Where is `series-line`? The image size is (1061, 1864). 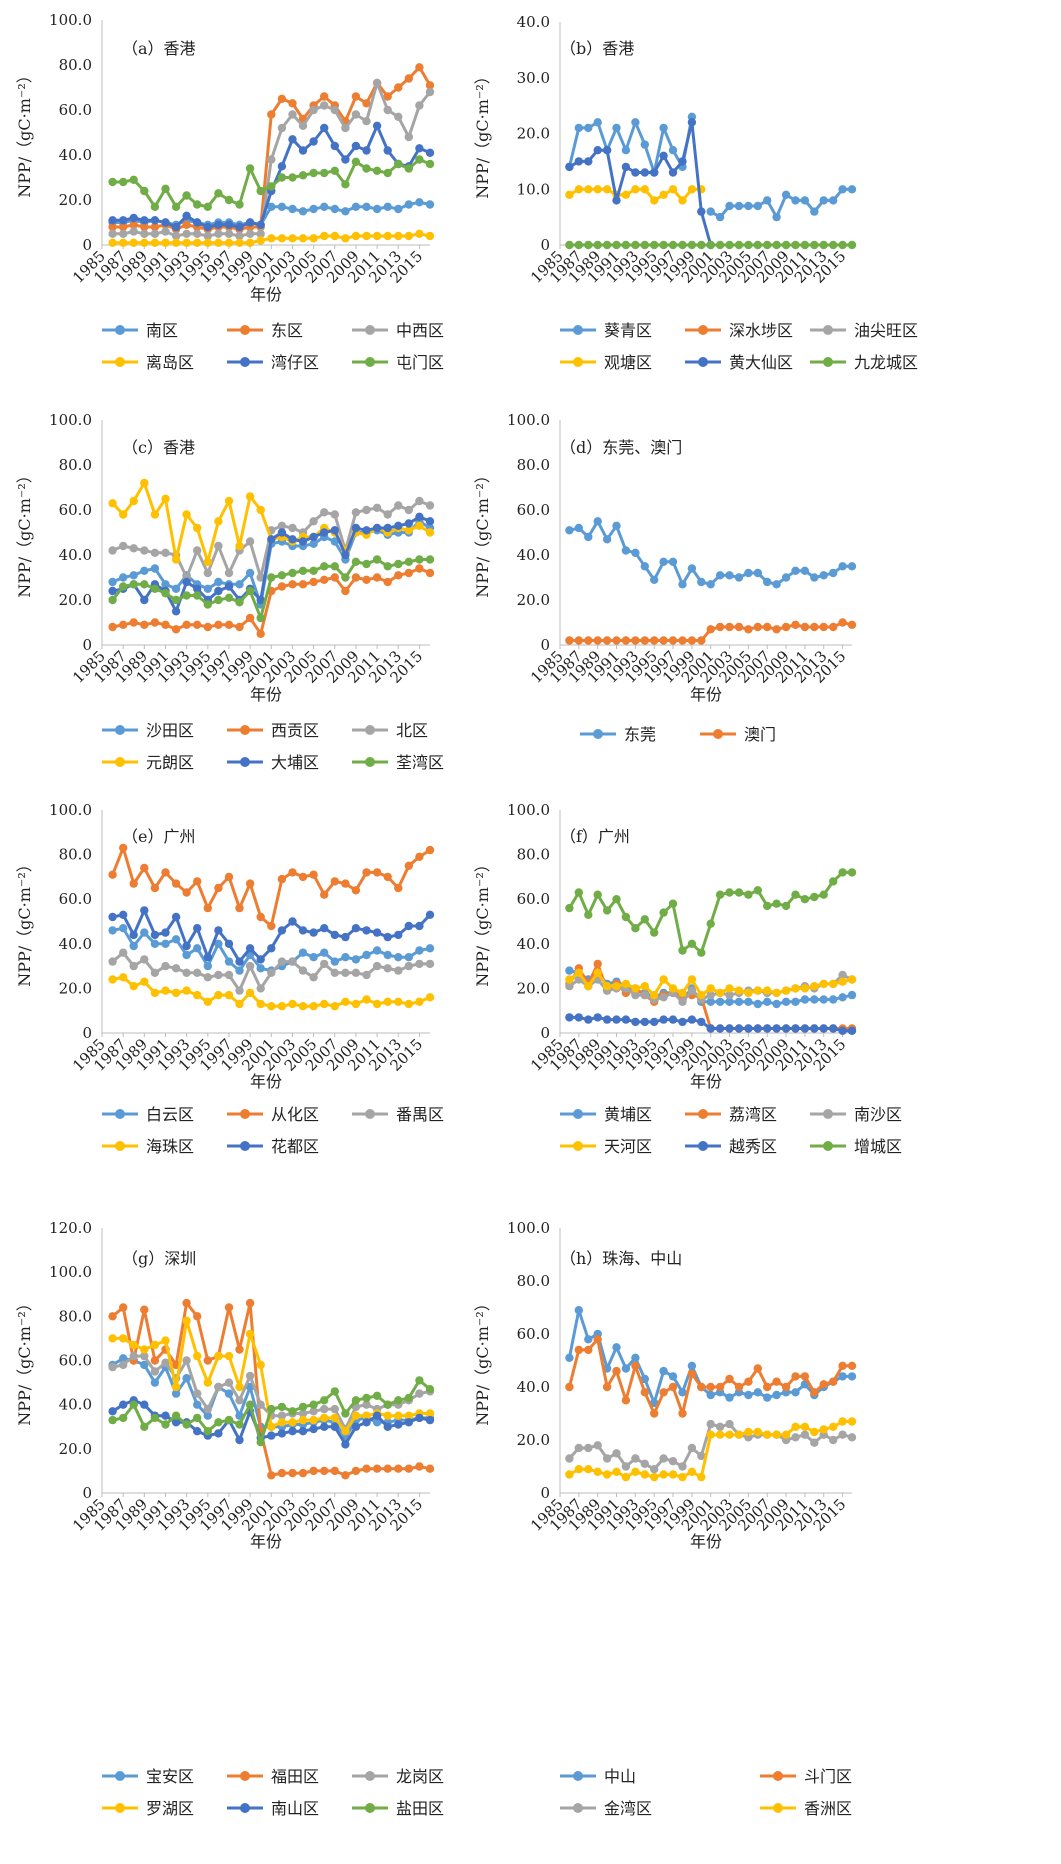 series-line is located at coordinates (710, 1449).